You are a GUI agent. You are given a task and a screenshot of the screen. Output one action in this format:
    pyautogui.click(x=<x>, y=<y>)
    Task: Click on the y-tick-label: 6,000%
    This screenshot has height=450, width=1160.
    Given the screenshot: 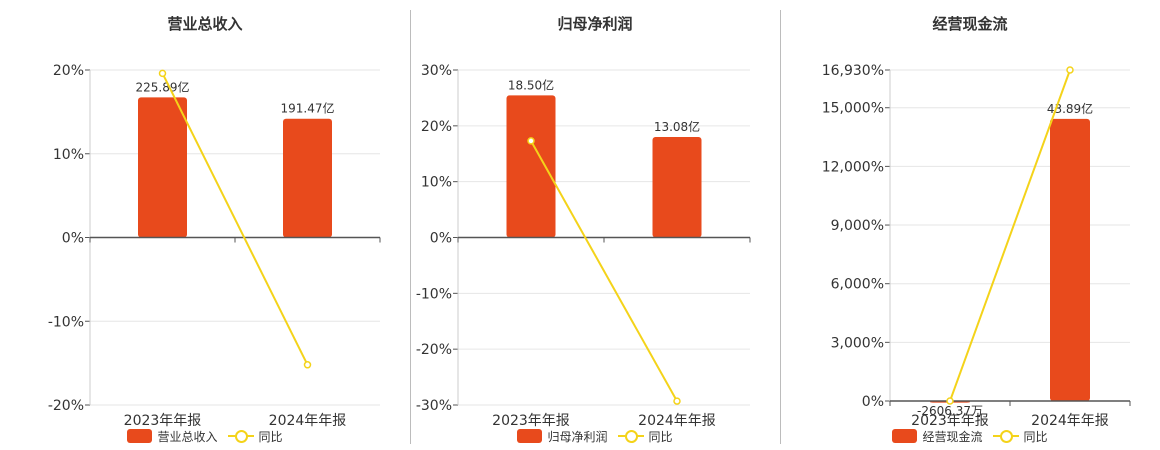 What is the action you would take?
    pyautogui.click(x=857, y=285)
    